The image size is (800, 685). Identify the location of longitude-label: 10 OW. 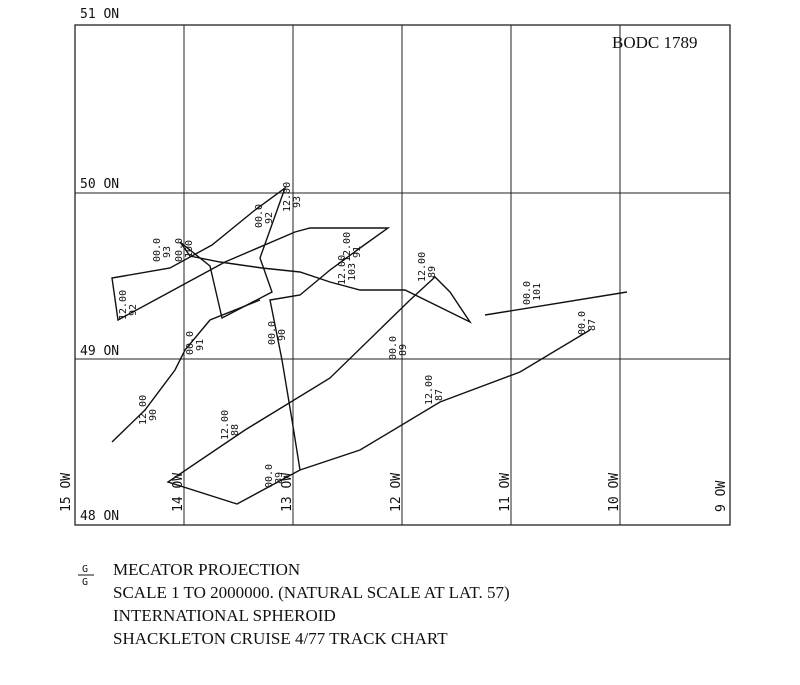
(614, 492).